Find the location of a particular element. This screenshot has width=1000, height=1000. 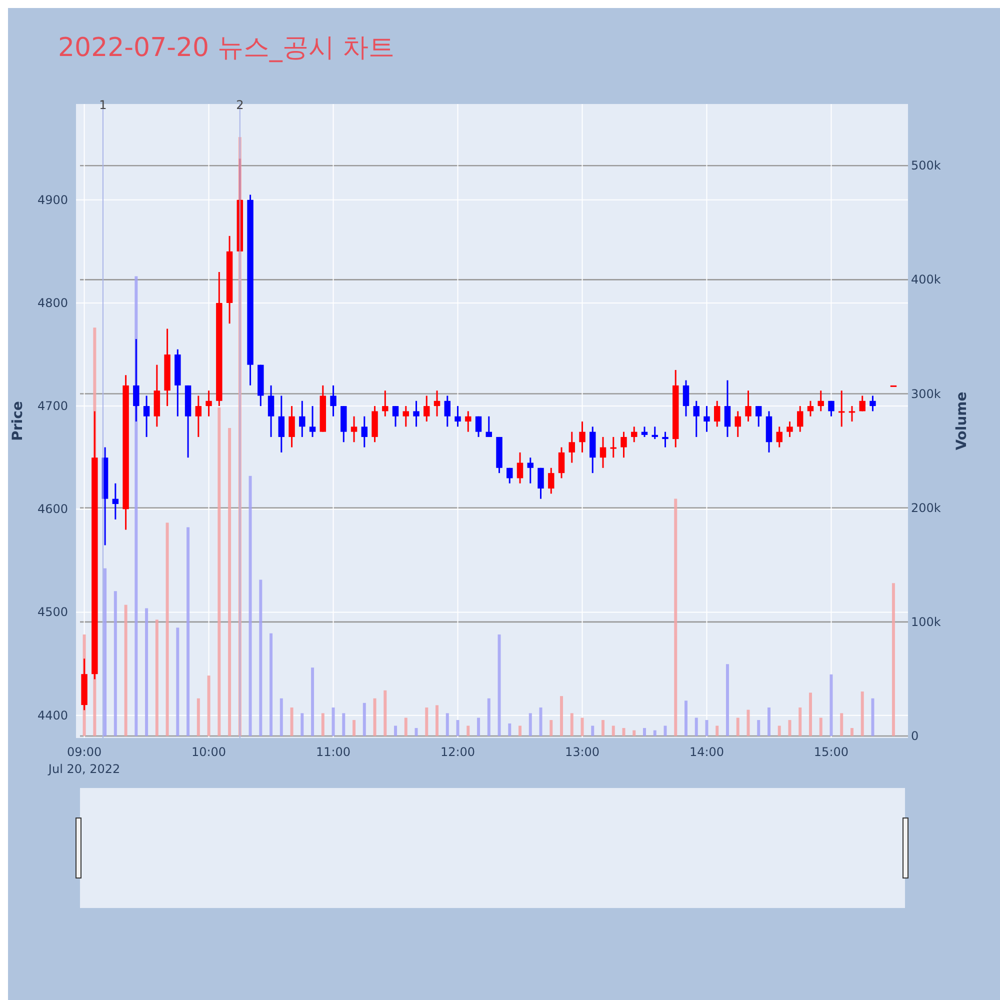

ref-line-label: 1 is located at coordinates (103, 105).